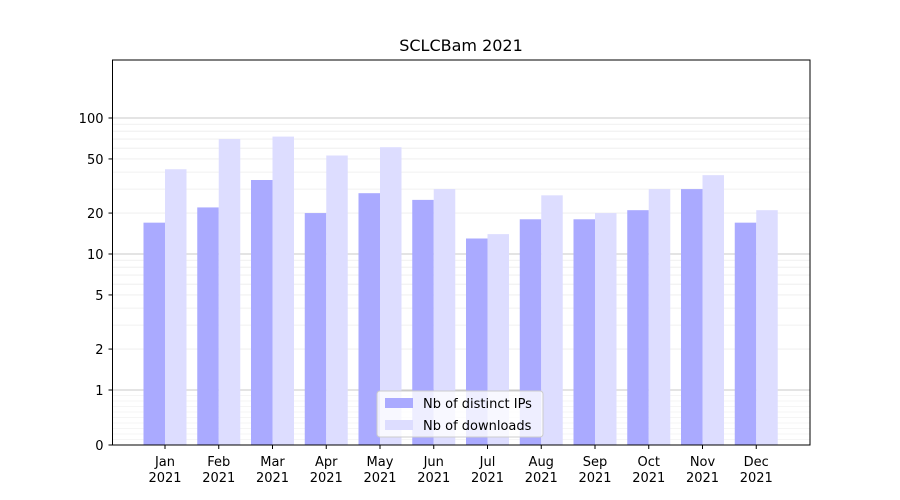  What do you see at coordinates (399, 403) in the screenshot?
I see `legend-swatch-ips` at bounding box center [399, 403].